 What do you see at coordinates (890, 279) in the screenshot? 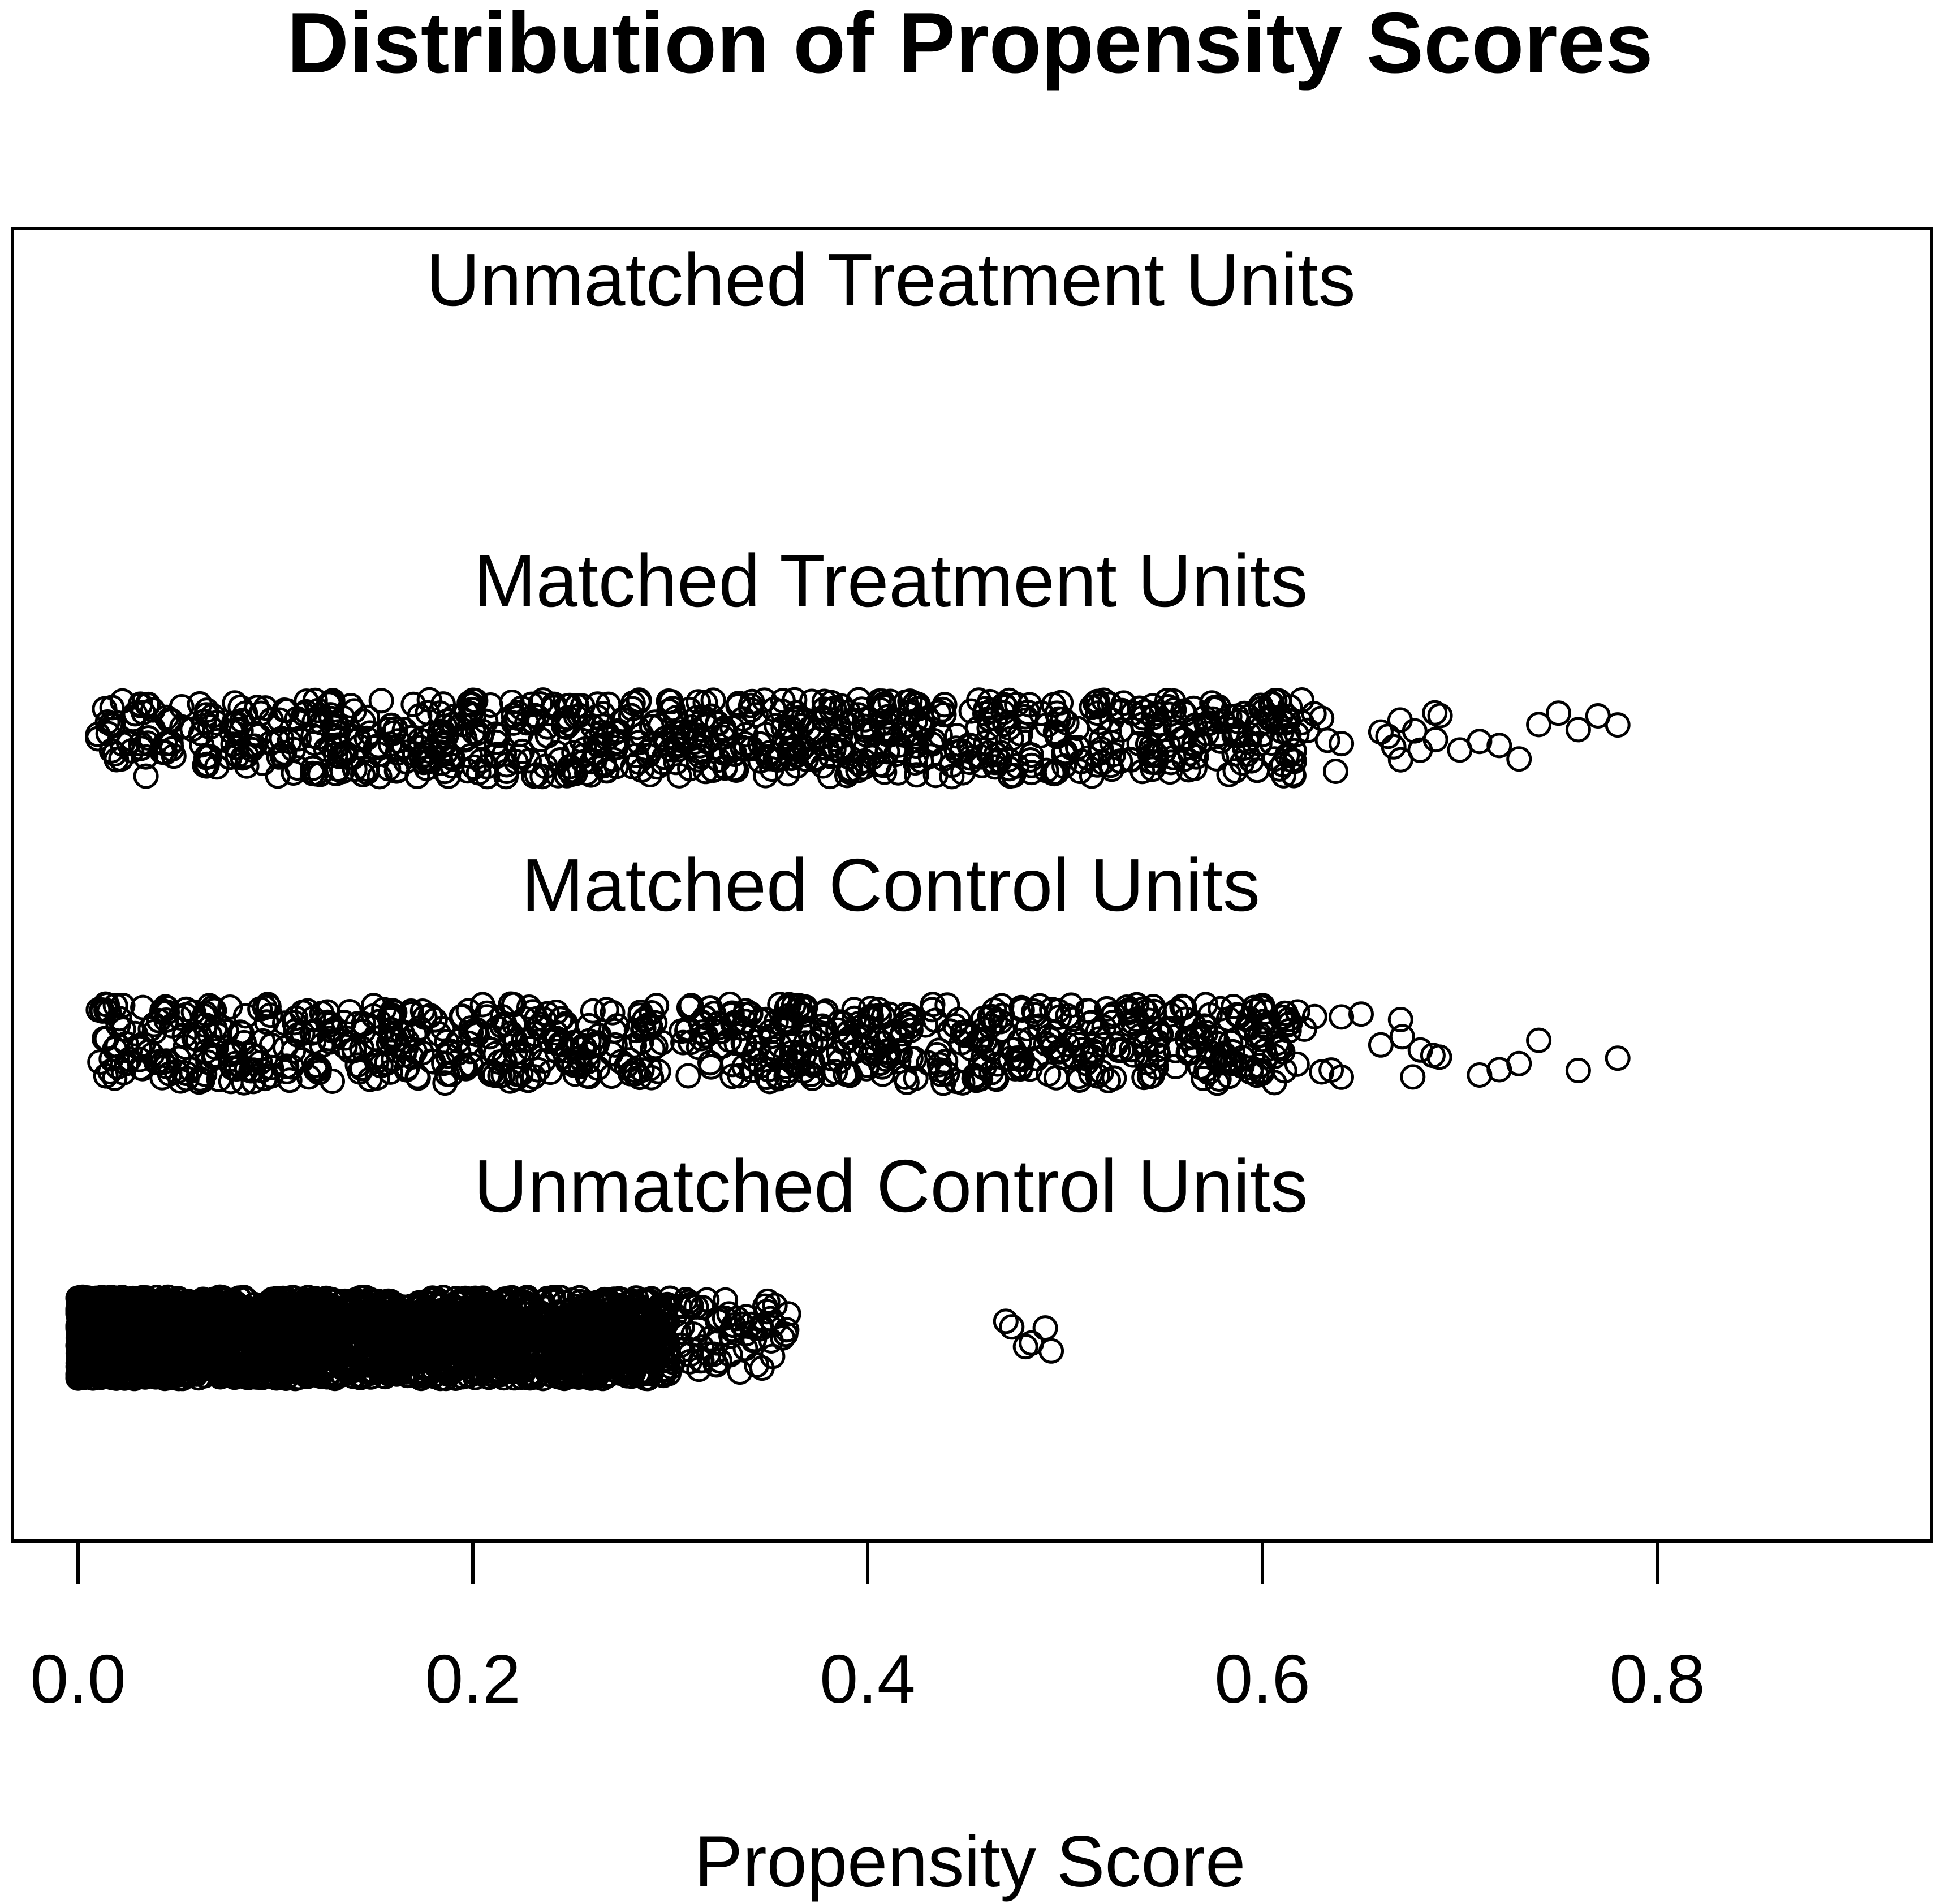
I see `group-label: Unmatched Treatment Units` at bounding box center [890, 279].